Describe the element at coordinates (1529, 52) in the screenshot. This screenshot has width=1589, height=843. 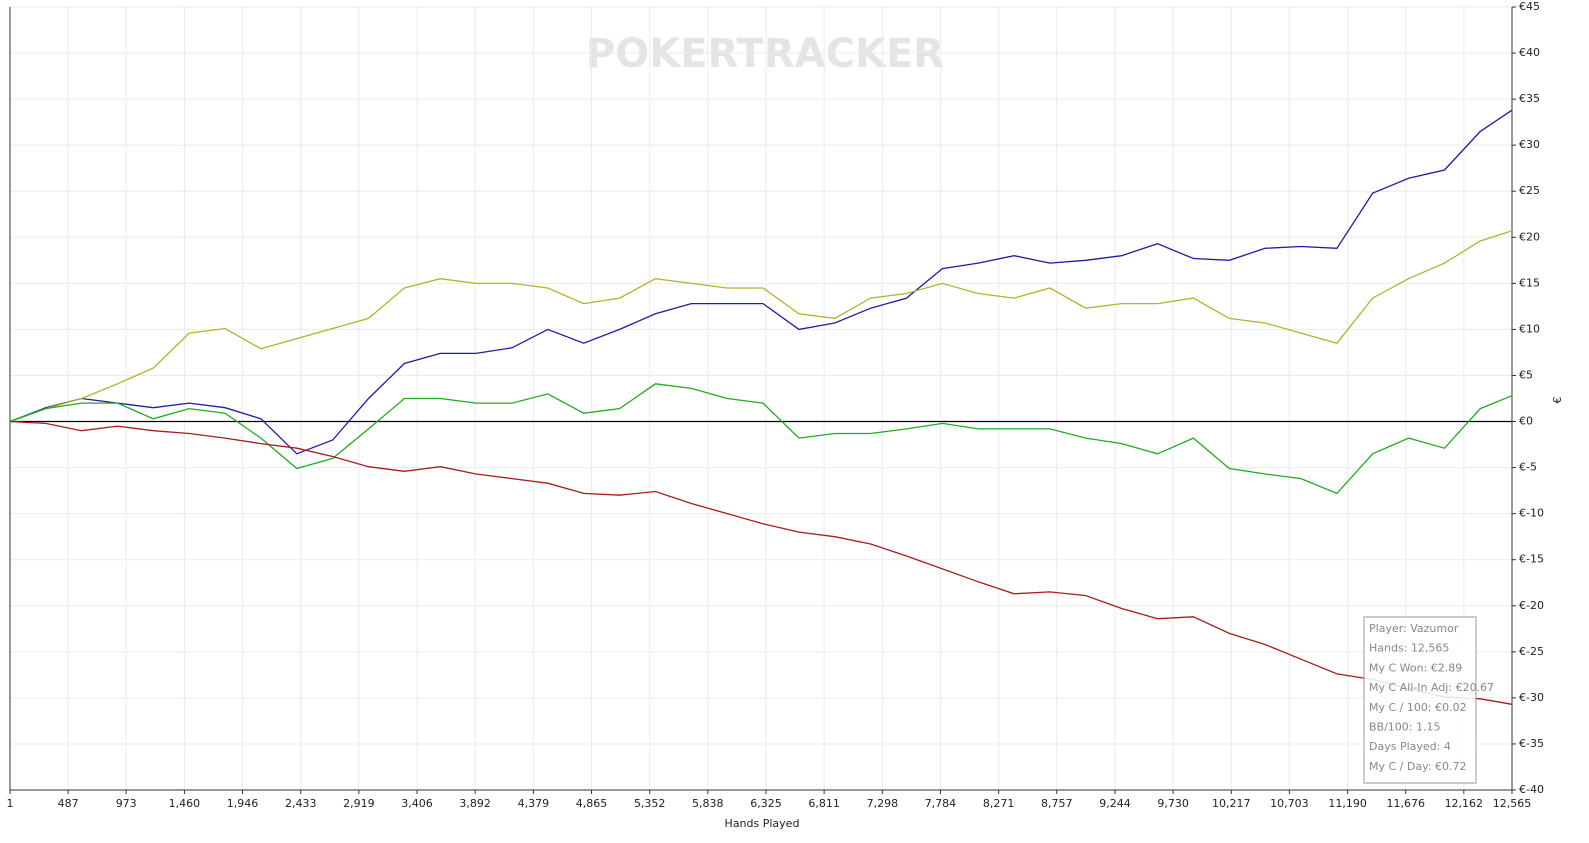
I see `y-tick-label: €40` at that location.